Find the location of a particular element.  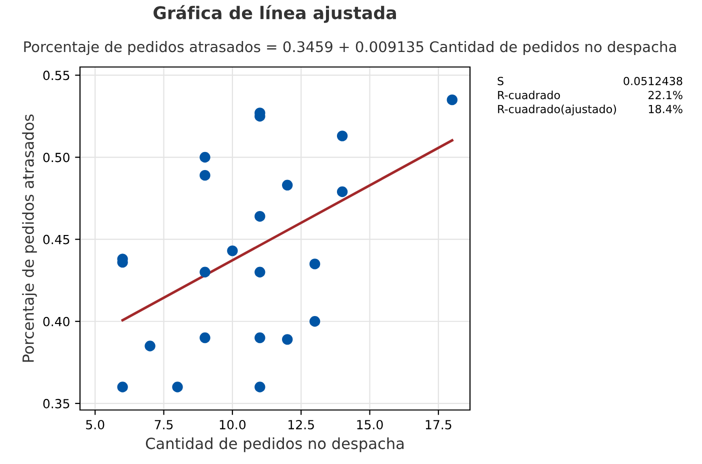

y-tick-label: 0.45 is located at coordinates (56, 239).